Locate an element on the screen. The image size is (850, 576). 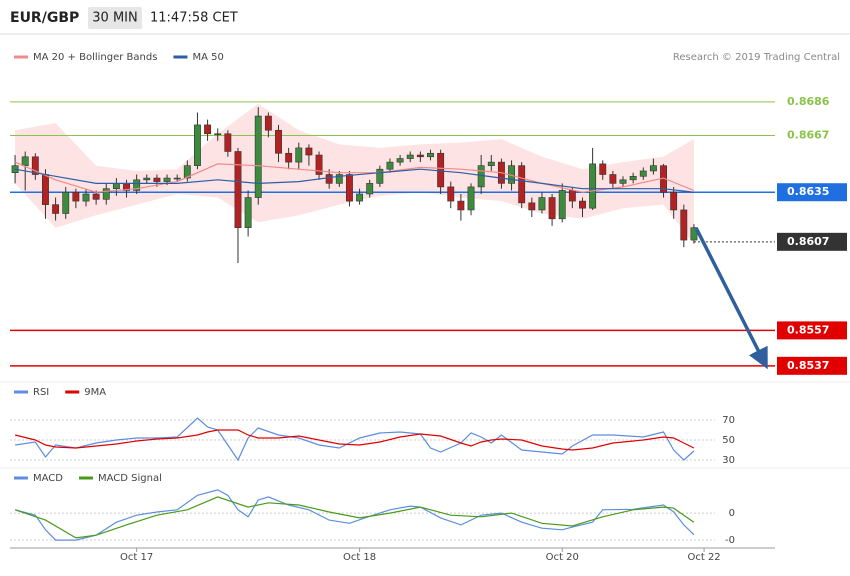
x-tick-label: Oct 18 is located at coordinates (359, 557).